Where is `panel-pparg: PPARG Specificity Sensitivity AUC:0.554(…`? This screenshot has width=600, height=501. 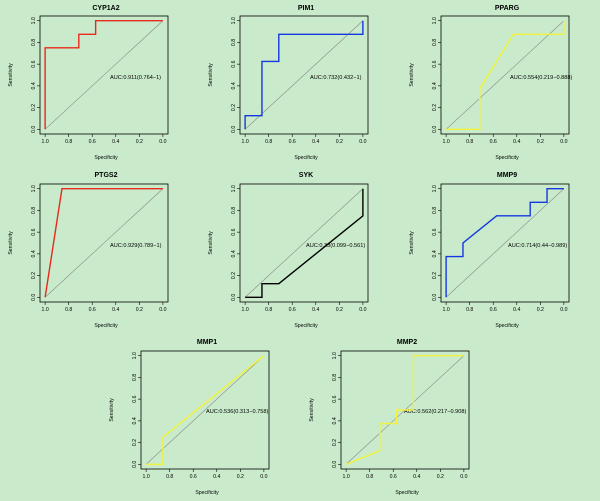 panel-pparg: PPARG Specificity Sensitivity AUC:0.554(… is located at coordinates (490, 83).